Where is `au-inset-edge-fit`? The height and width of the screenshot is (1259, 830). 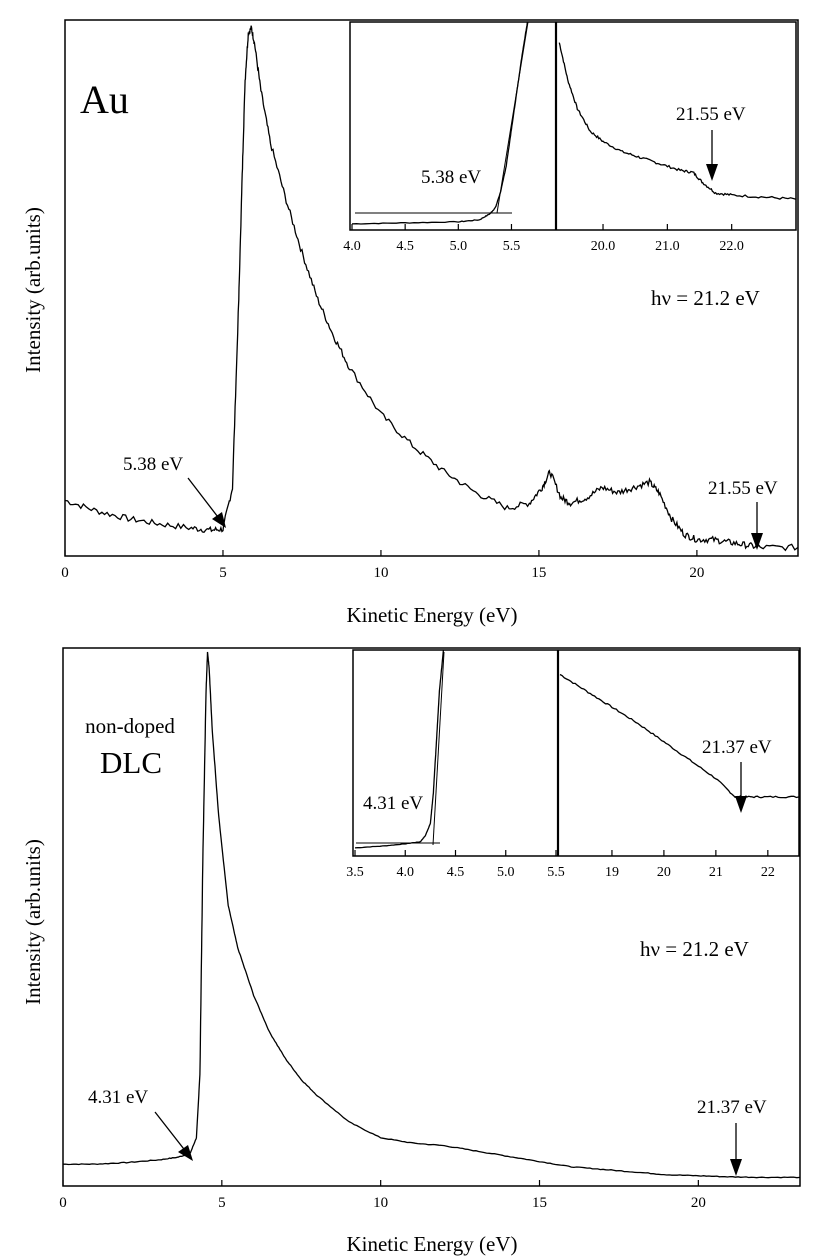
au-inset-edge-fit is located at coordinates (512, 117).